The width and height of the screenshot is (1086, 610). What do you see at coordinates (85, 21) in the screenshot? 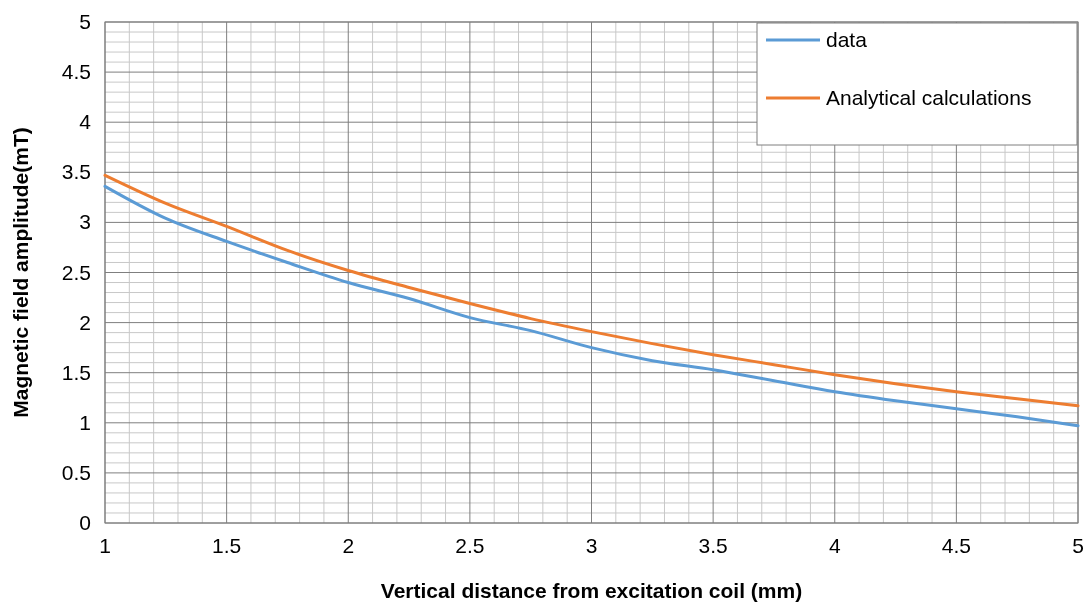
I see `y-tick-label: 5` at bounding box center [85, 21].